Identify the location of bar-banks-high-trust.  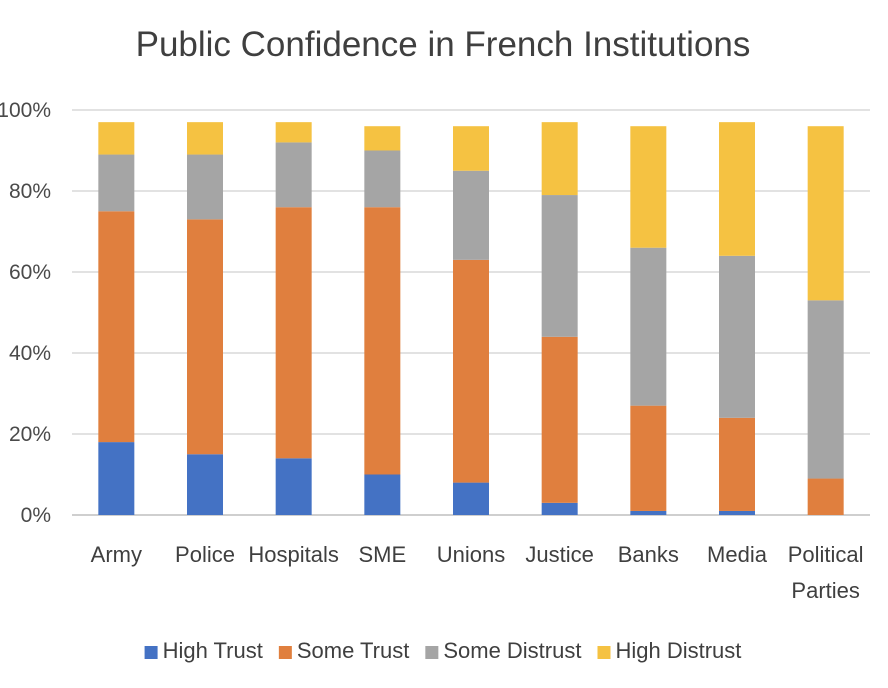
(648, 512).